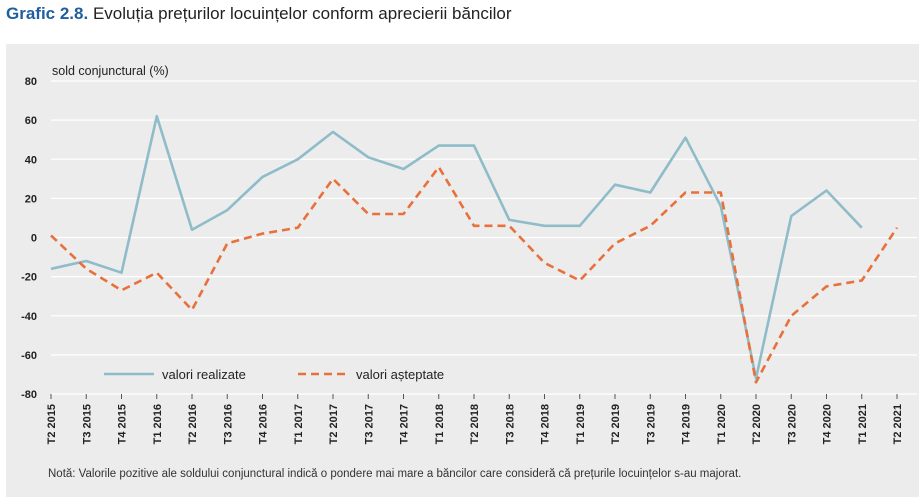  What do you see at coordinates (757, 424) in the screenshot?
I see `x-tick-label: T2 2020` at bounding box center [757, 424].